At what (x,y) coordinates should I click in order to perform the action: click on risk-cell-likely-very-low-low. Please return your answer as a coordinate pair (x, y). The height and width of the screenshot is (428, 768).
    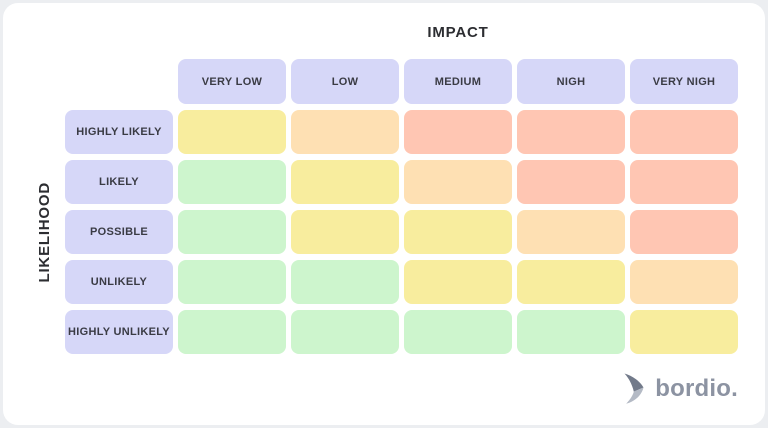
    Looking at the image, I should click on (232, 182).